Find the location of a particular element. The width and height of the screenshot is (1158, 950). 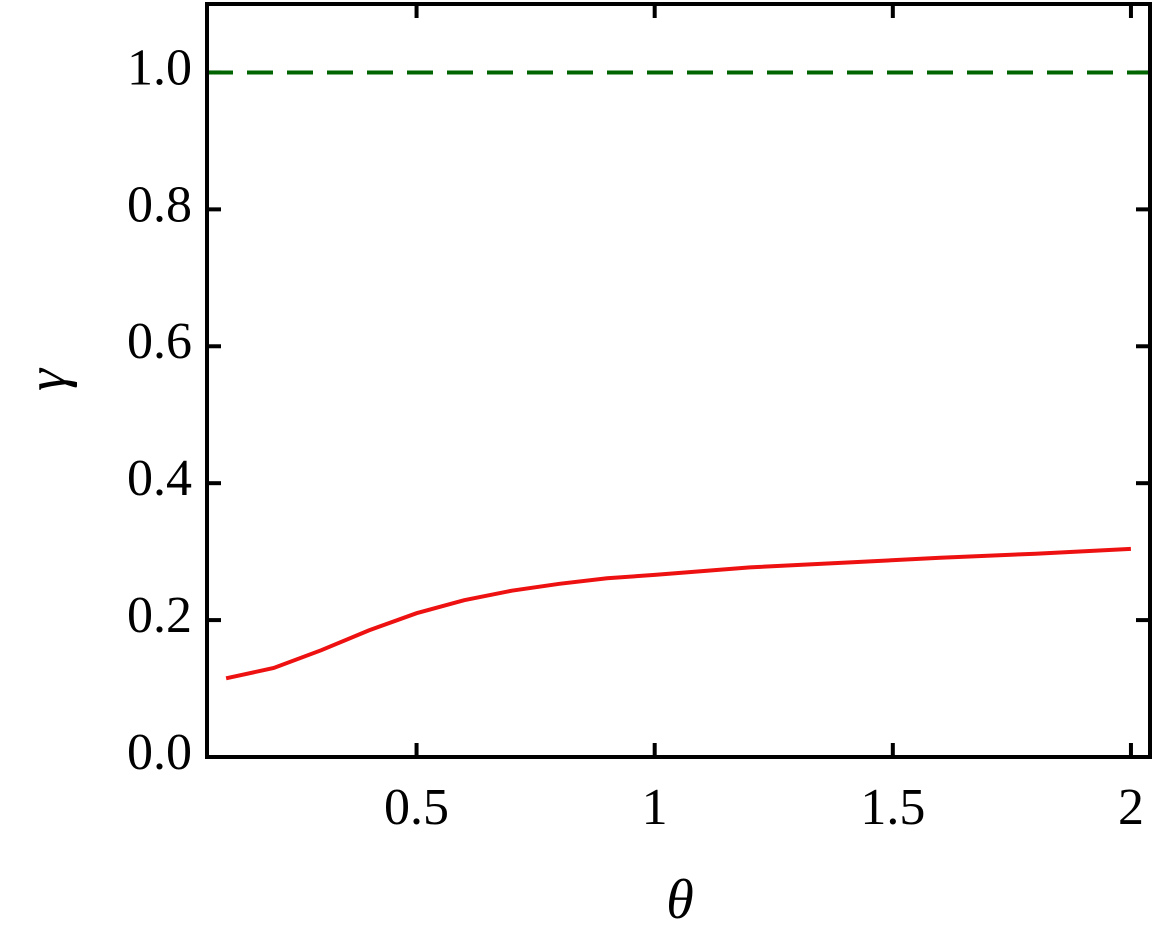

y-tick-label: 0.4 is located at coordinates (159, 478).